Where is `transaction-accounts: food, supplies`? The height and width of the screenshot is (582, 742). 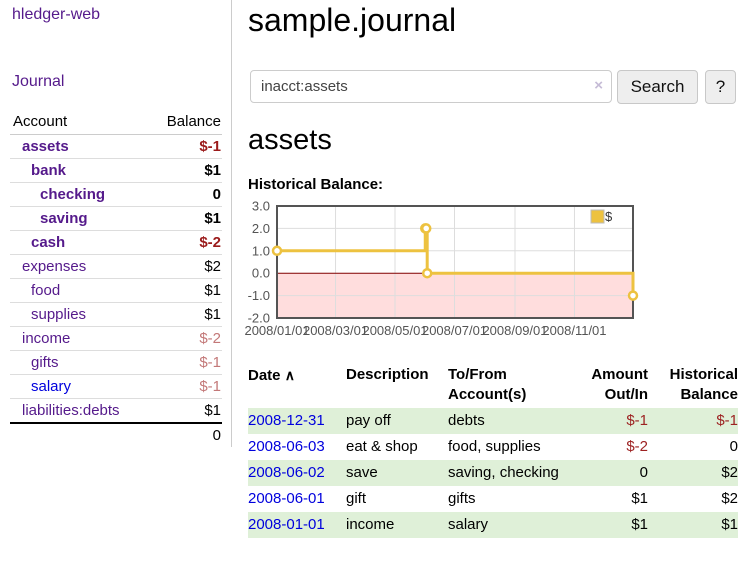 transaction-accounts: food, supplies is located at coordinates (494, 446).